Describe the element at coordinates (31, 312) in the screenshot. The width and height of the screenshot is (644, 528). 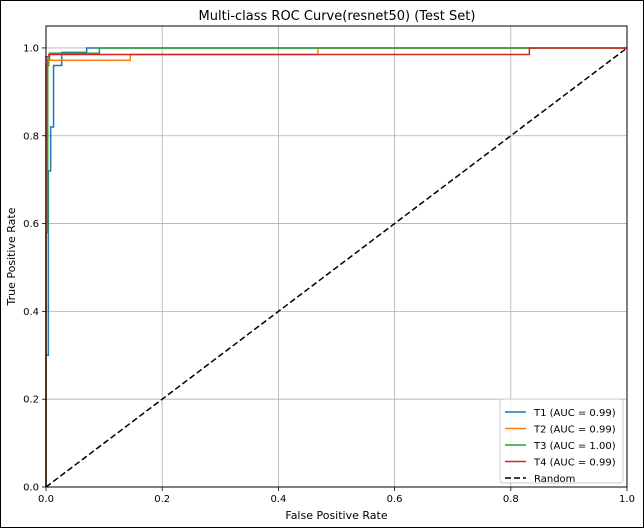
I see `y-tick-label: 0.4` at that location.